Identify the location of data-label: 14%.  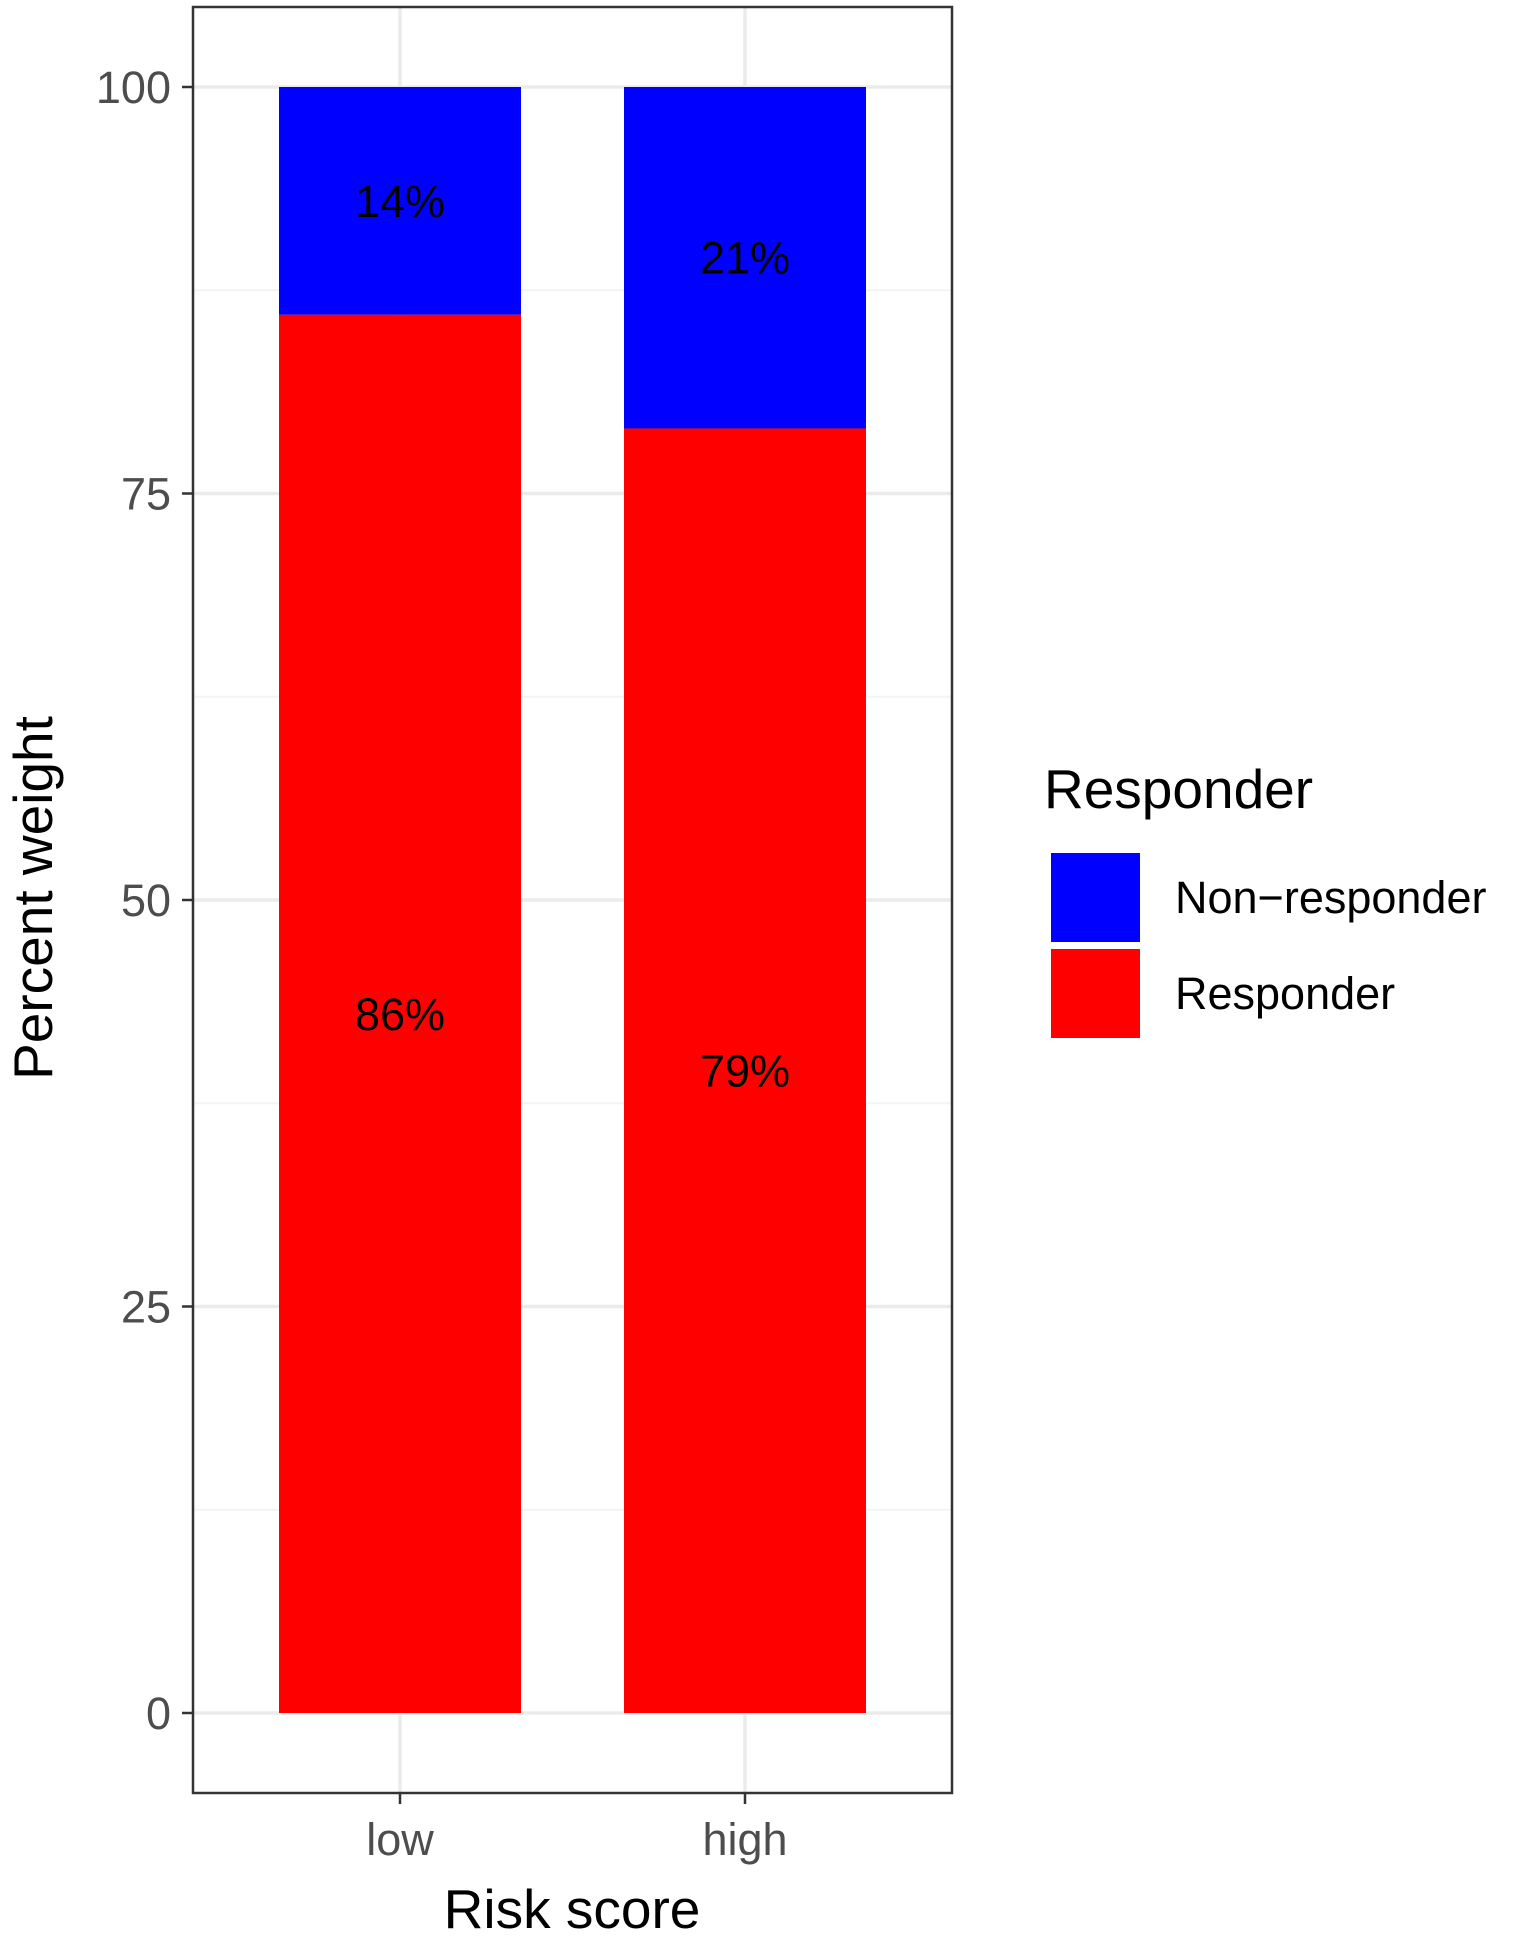
(400, 201).